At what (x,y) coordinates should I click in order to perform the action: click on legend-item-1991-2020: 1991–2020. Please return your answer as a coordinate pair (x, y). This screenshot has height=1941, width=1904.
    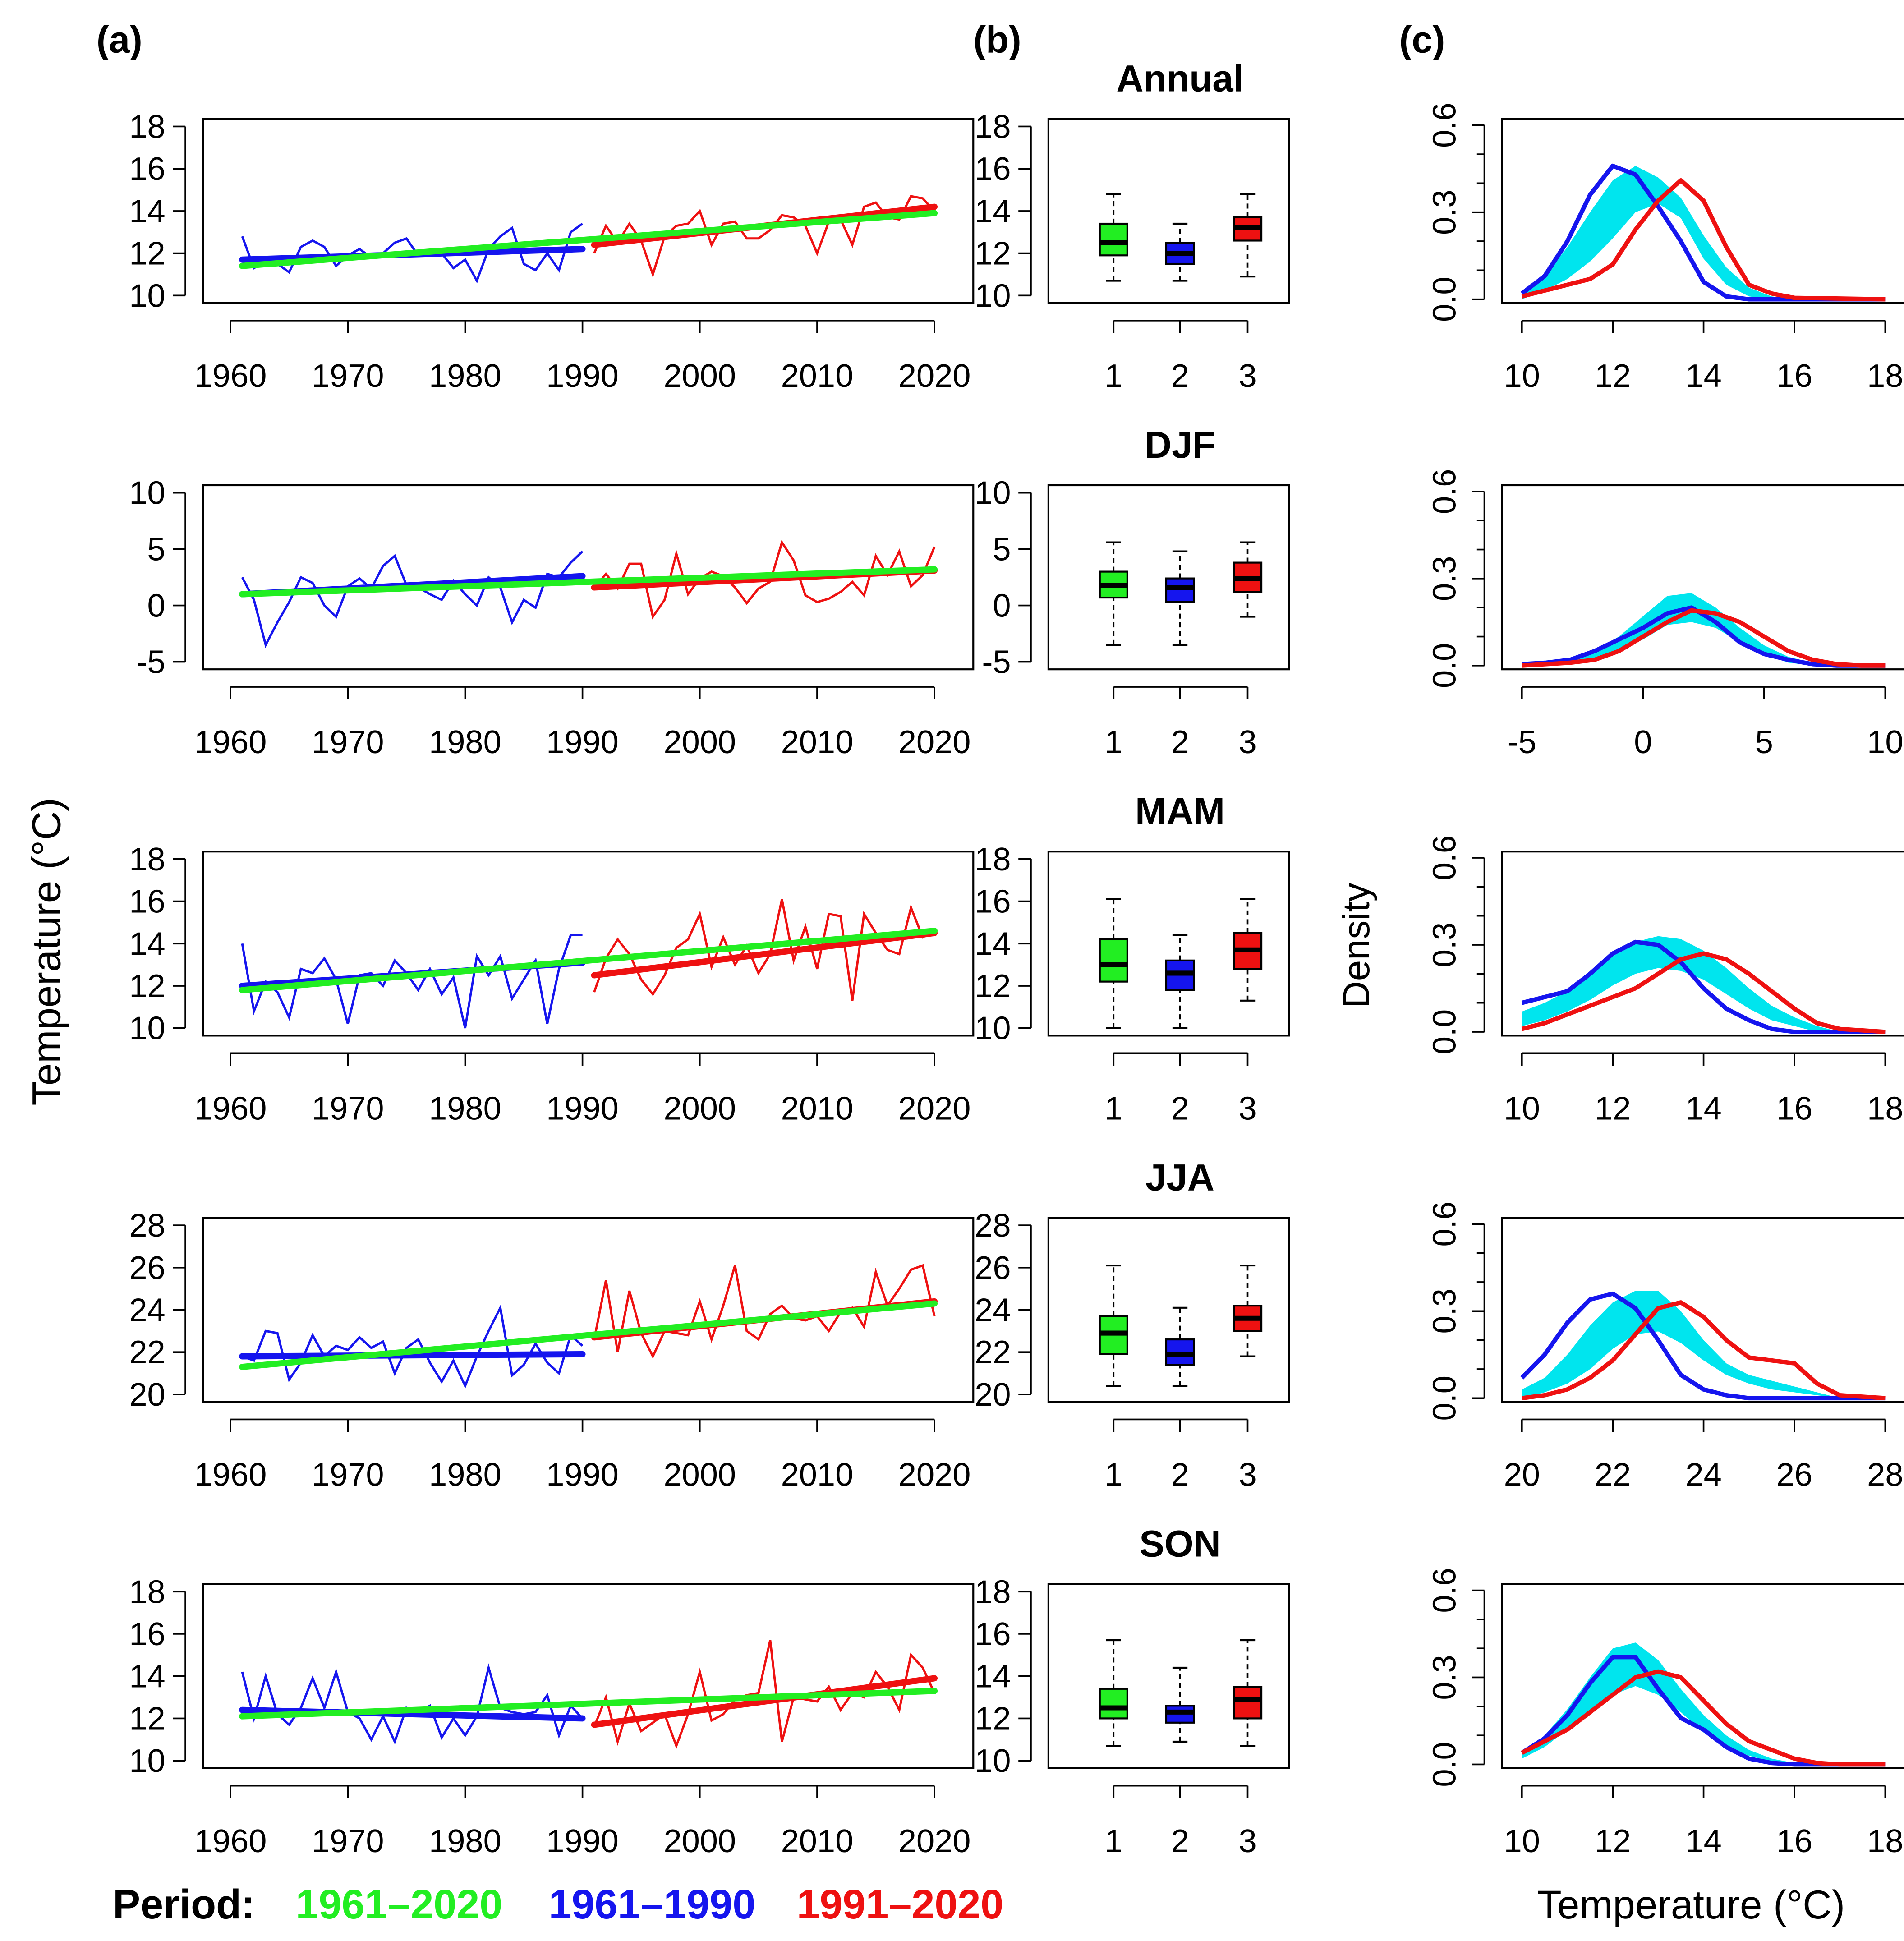
    Looking at the image, I should click on (900, 1904).